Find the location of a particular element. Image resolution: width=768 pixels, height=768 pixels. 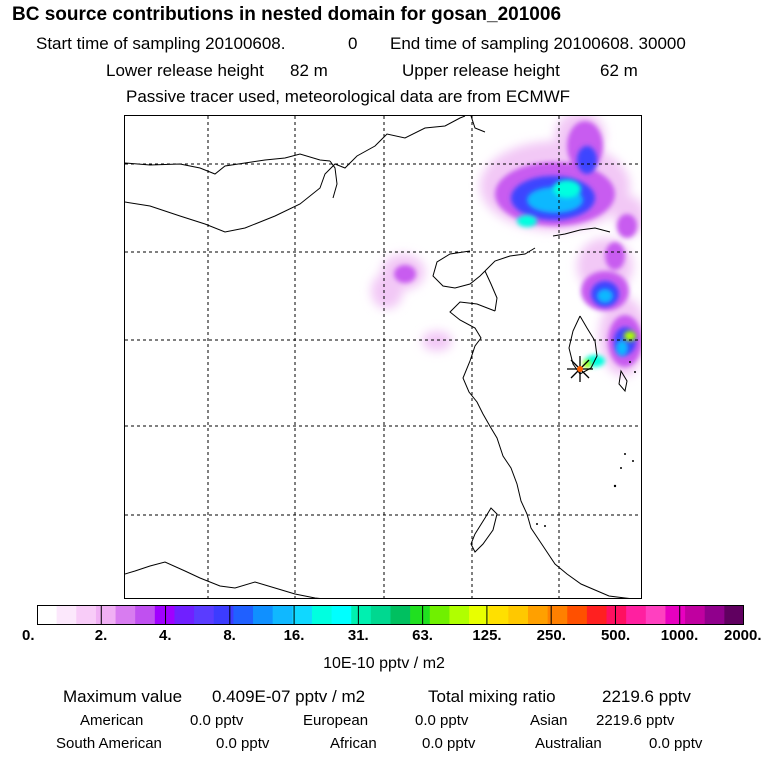

tracer-plume is located at coordinates (506, 246).